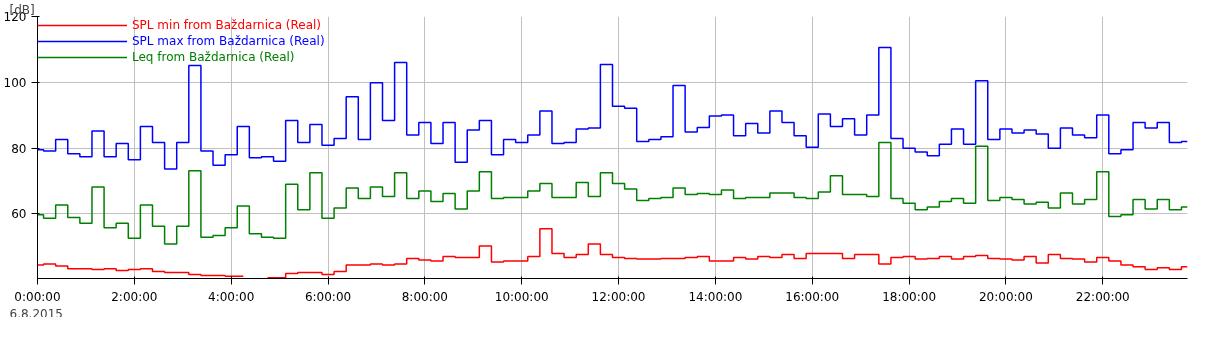 This screenshot has width=1205, height=338. Describe the element at coordinates (37, 296) in the screenshot. I see `x-tick-label: 0:00:00` at that location.